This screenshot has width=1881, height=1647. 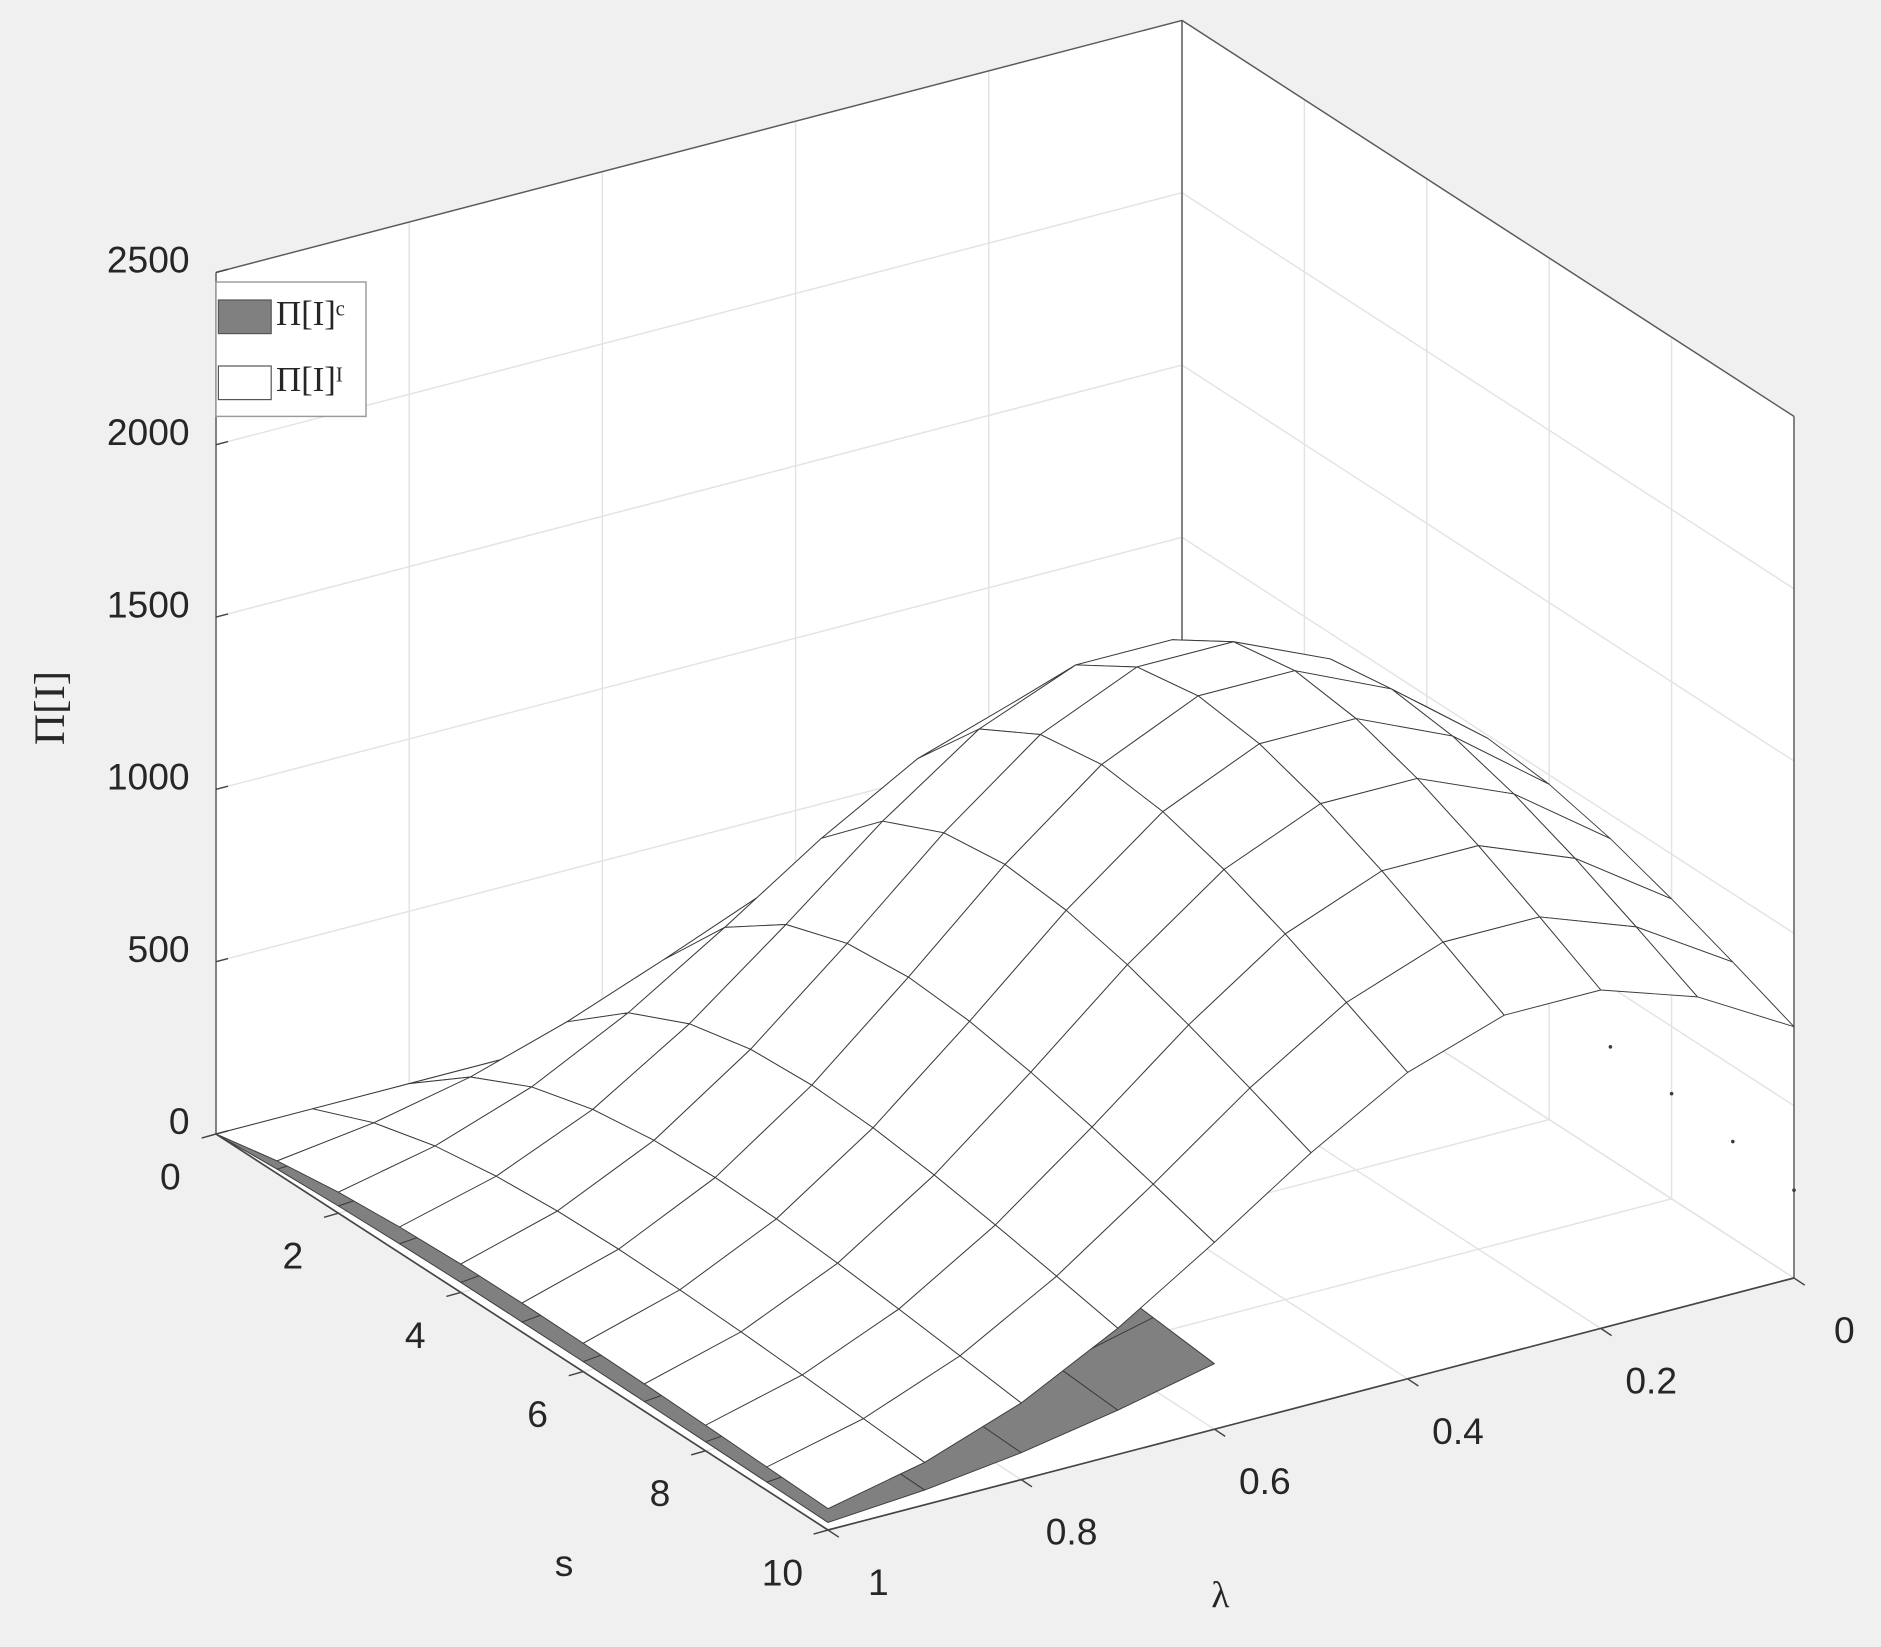 I want to click on x-tick-label: 0, so click(x=170, y=1176).